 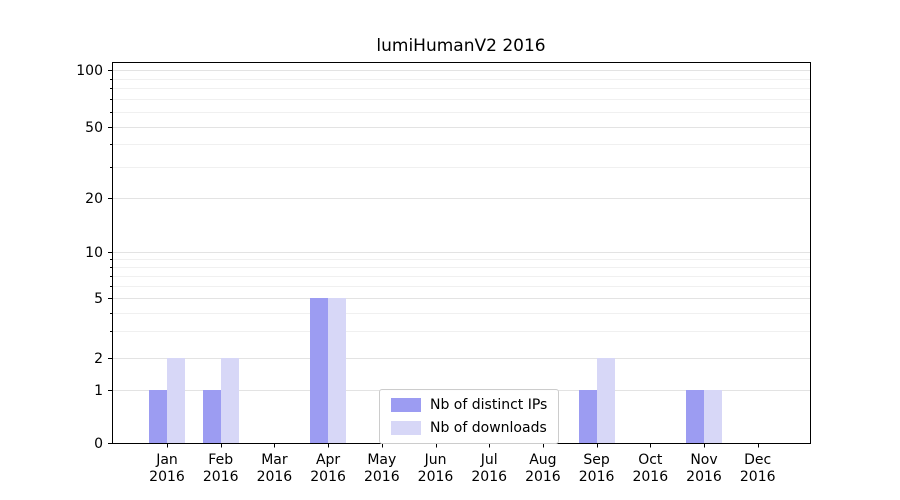 I want to click on legend-swatch-distinct-ips, so click(x=406, y=405).